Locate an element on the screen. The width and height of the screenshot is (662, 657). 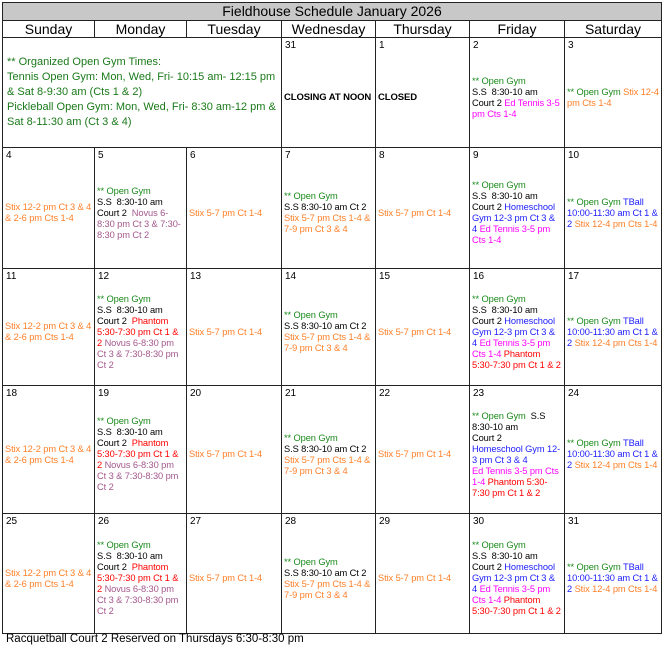
calendar-title: Fieldhouse Schedule January 2026 is located at coordinates (332, 11).